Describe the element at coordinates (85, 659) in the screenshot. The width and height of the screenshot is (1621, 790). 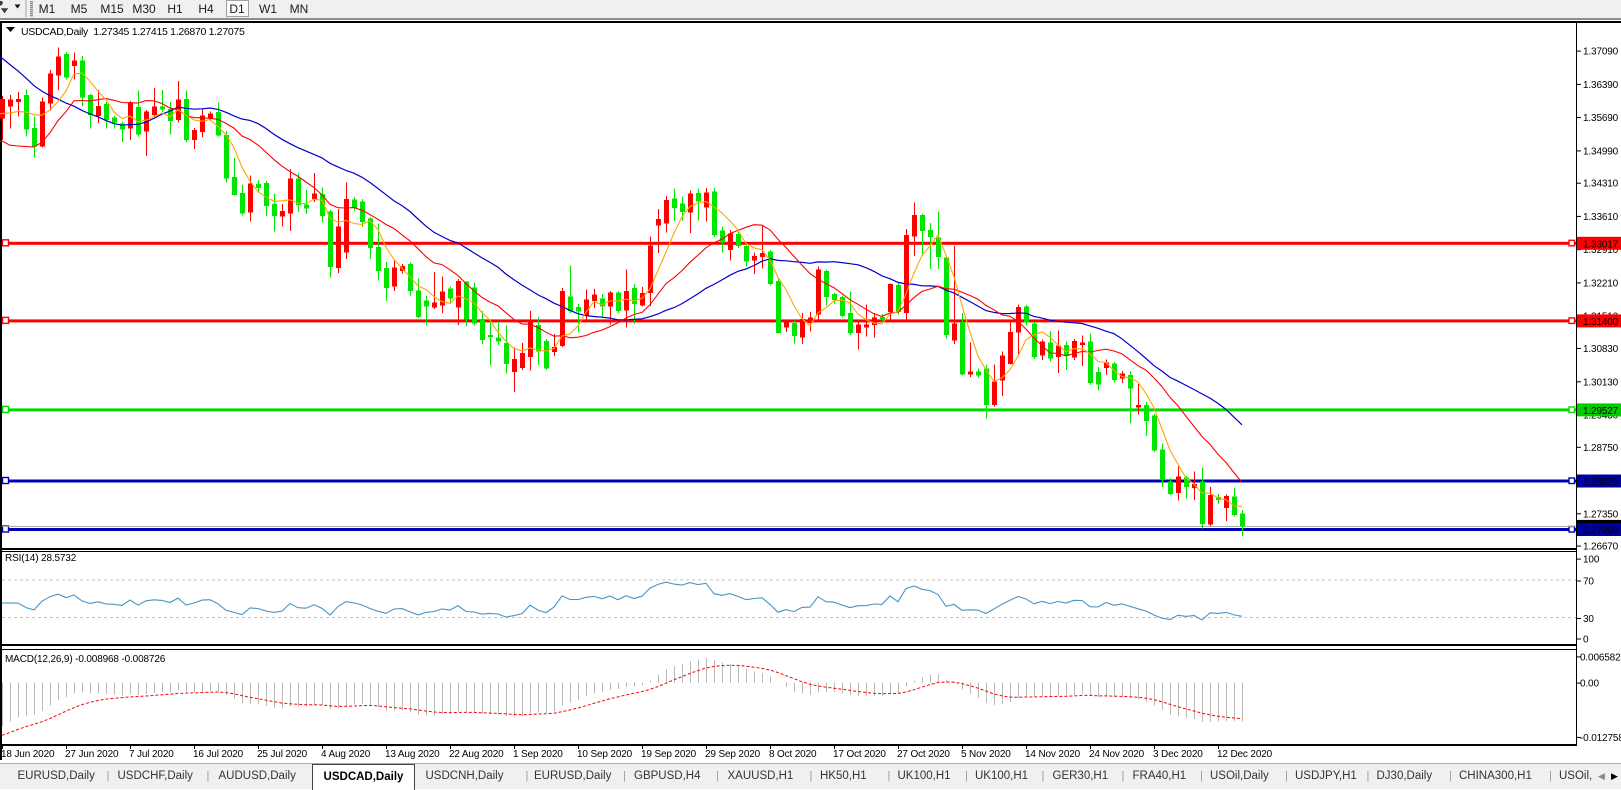
I see `svg-text:MACD(12,26,9) -0.008968 -0.008: MACD(12,26,9) -0.008968 -0.008726` at that location.